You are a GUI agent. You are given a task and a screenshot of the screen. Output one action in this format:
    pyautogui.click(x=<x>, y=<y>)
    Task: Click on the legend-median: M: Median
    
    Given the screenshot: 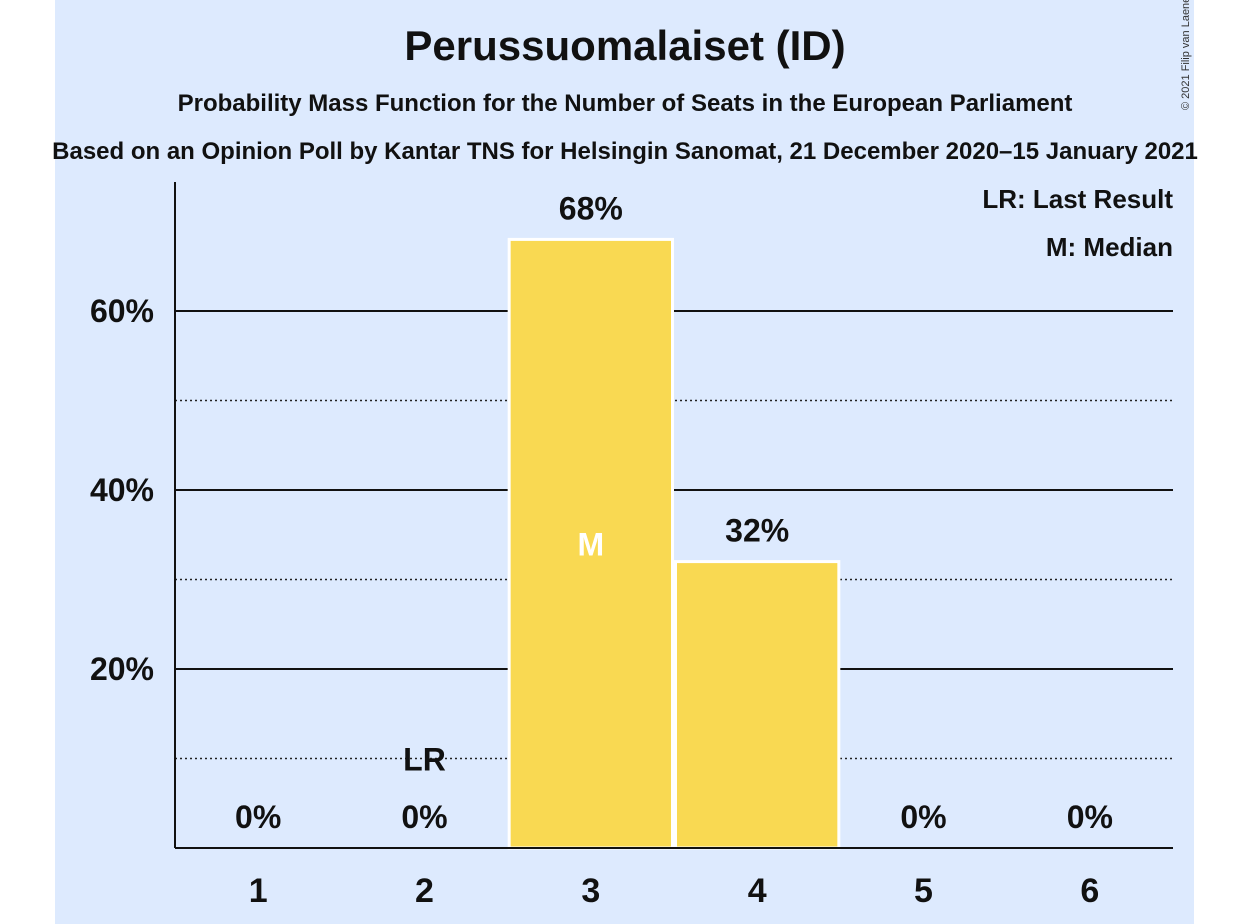 What is the action you would take?
    pyautogui.click(x=1109, y=247)
    